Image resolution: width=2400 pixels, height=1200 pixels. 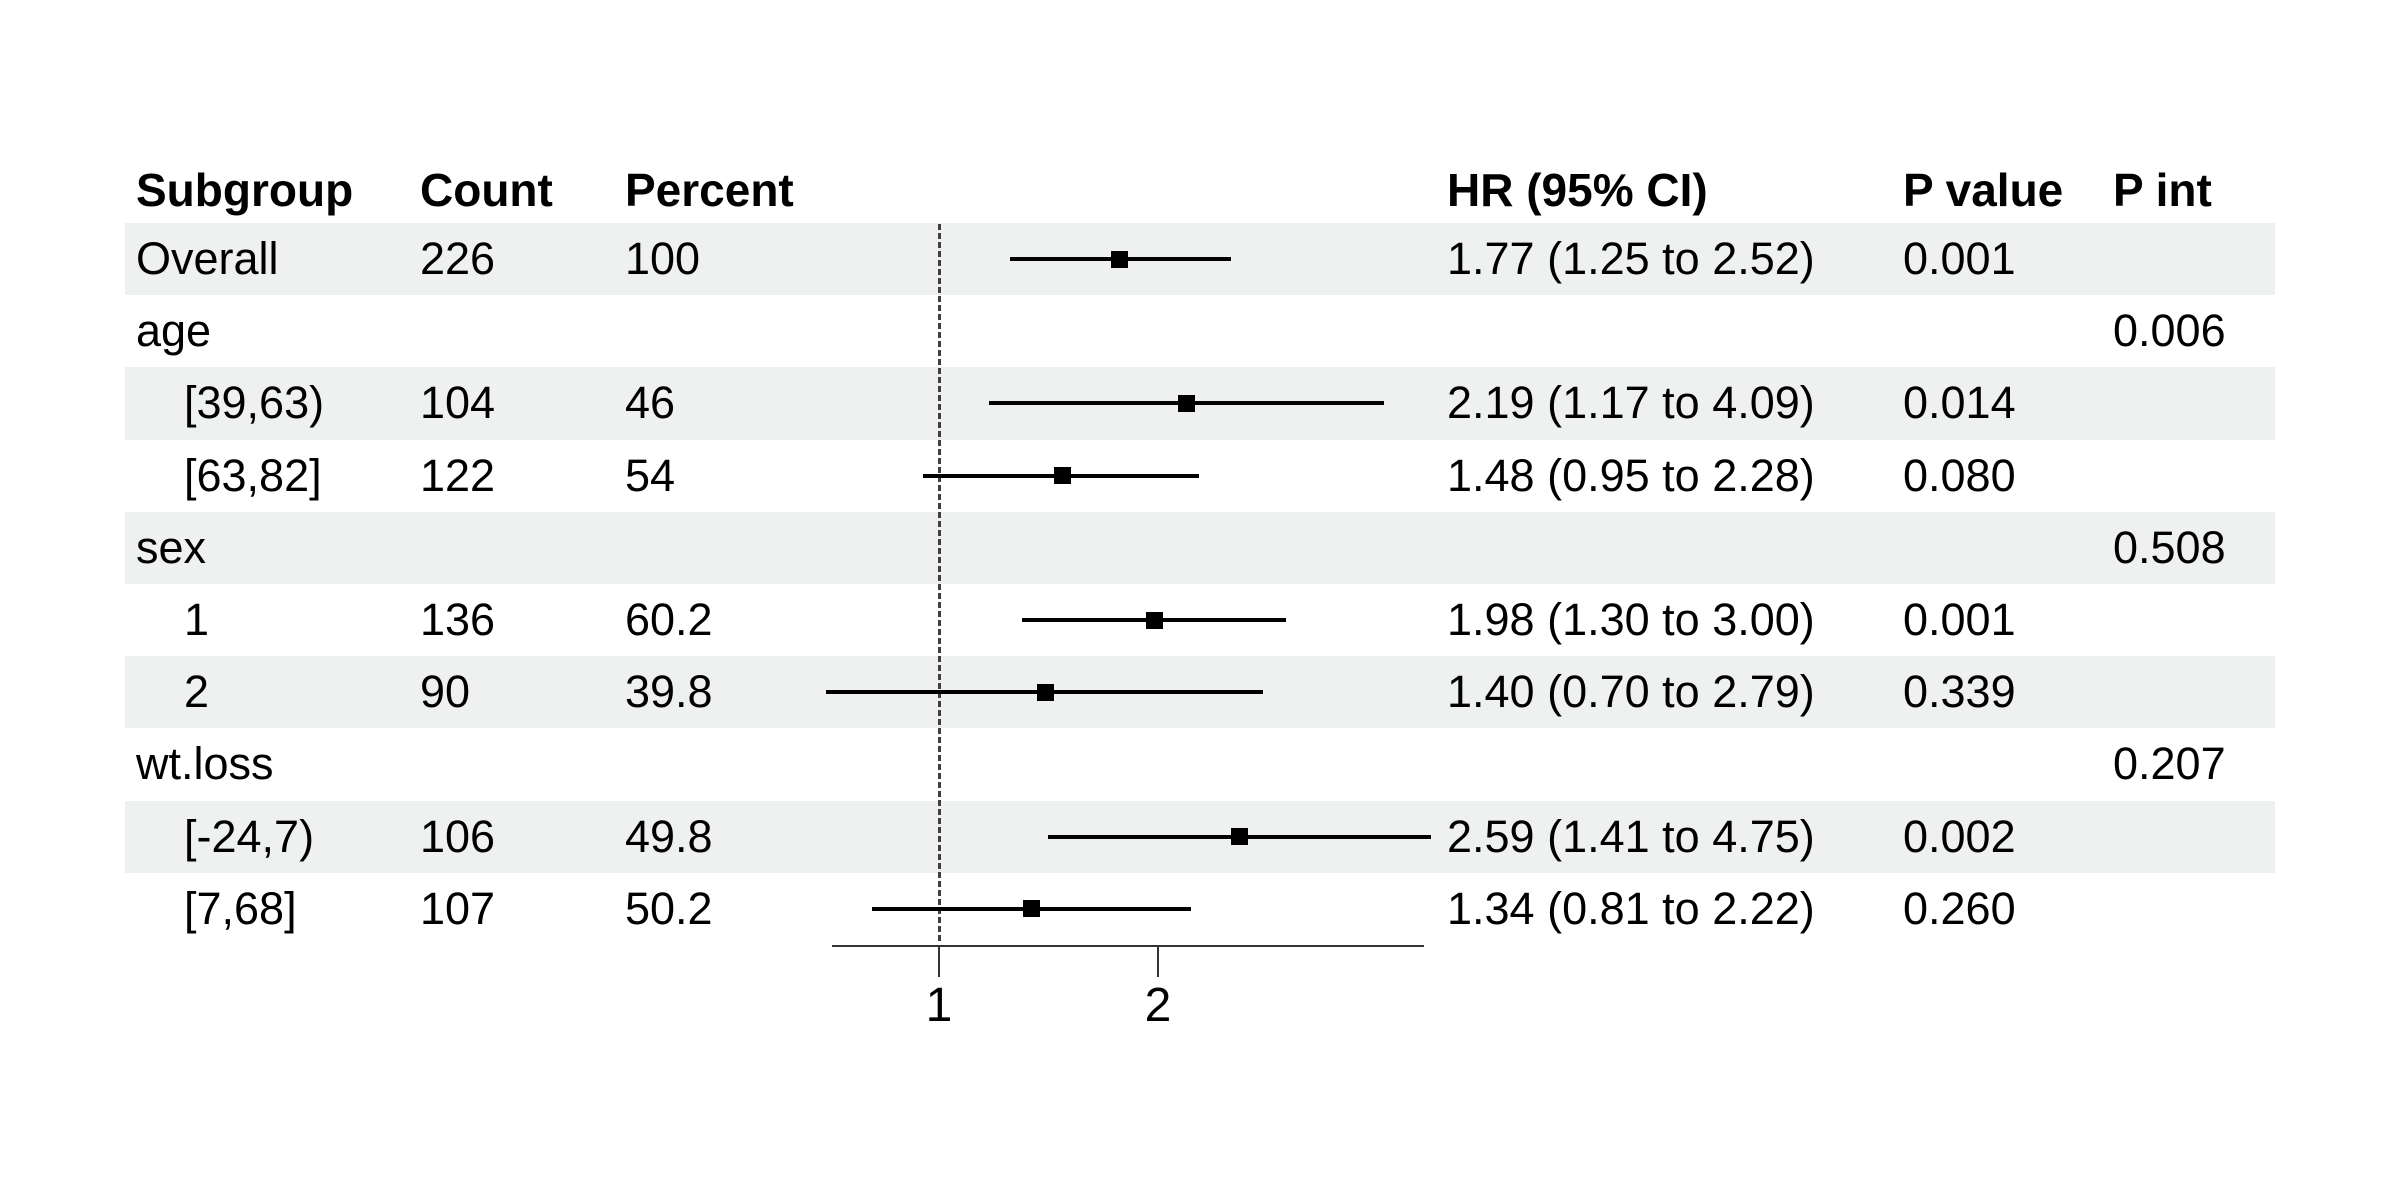 I want to click on percent-cell: 49.8, so click(x=669, y=836).